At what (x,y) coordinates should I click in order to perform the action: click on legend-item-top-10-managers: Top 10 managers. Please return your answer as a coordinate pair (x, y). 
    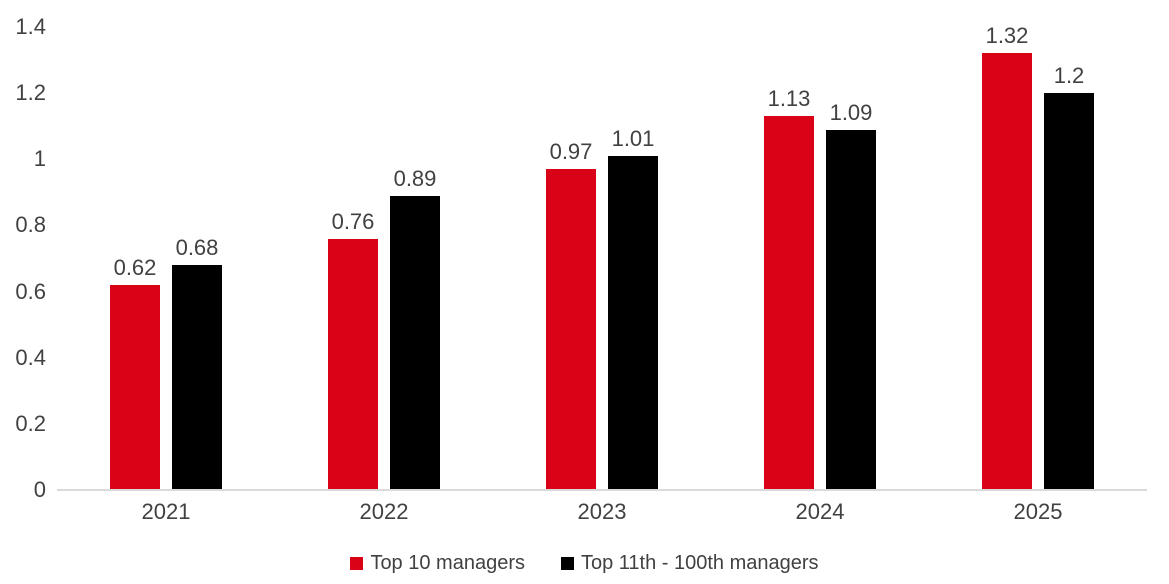
    Looking at the image, I should click on (437, 563).